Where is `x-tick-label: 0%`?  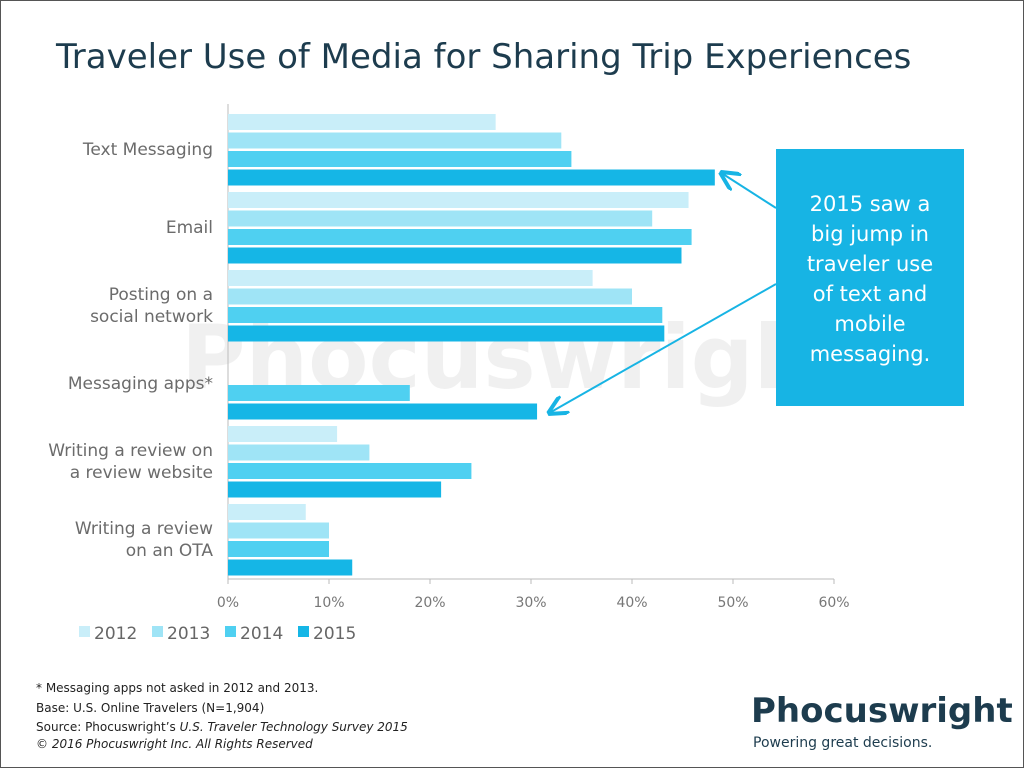 x-tick-label: 0% is located at coordinates (228, 603).